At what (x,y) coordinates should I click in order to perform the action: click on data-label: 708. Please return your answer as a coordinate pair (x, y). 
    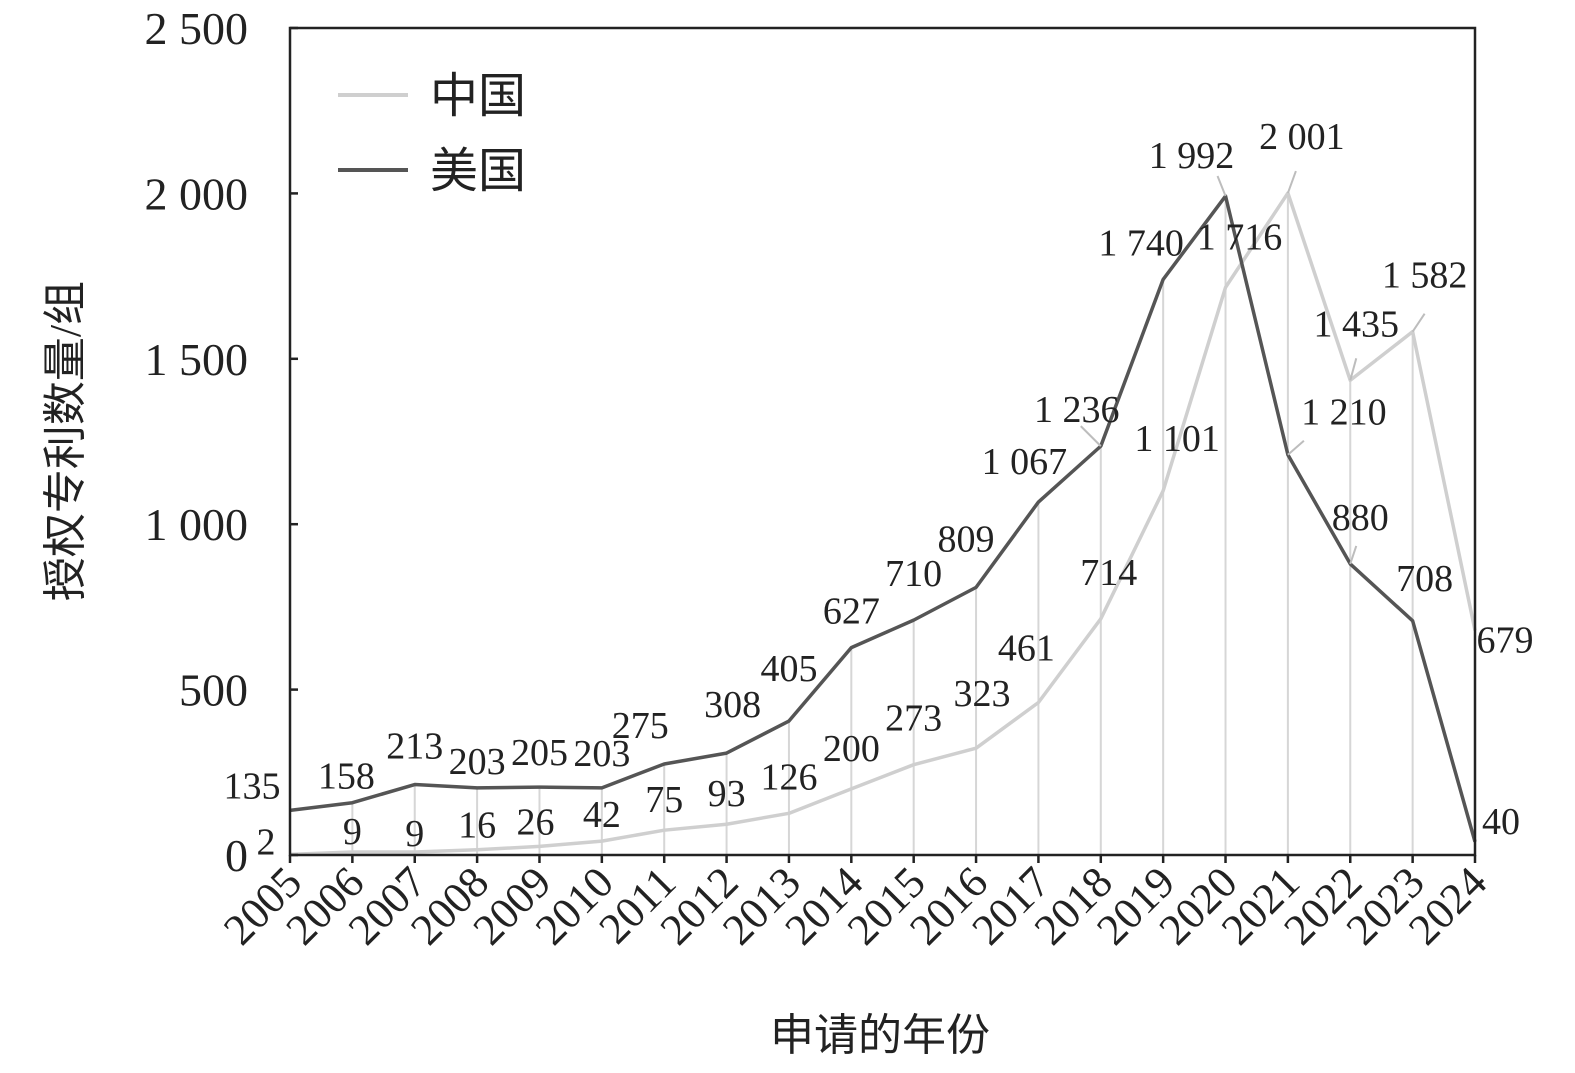
    Looking at the image, I should click on (1424, 579).